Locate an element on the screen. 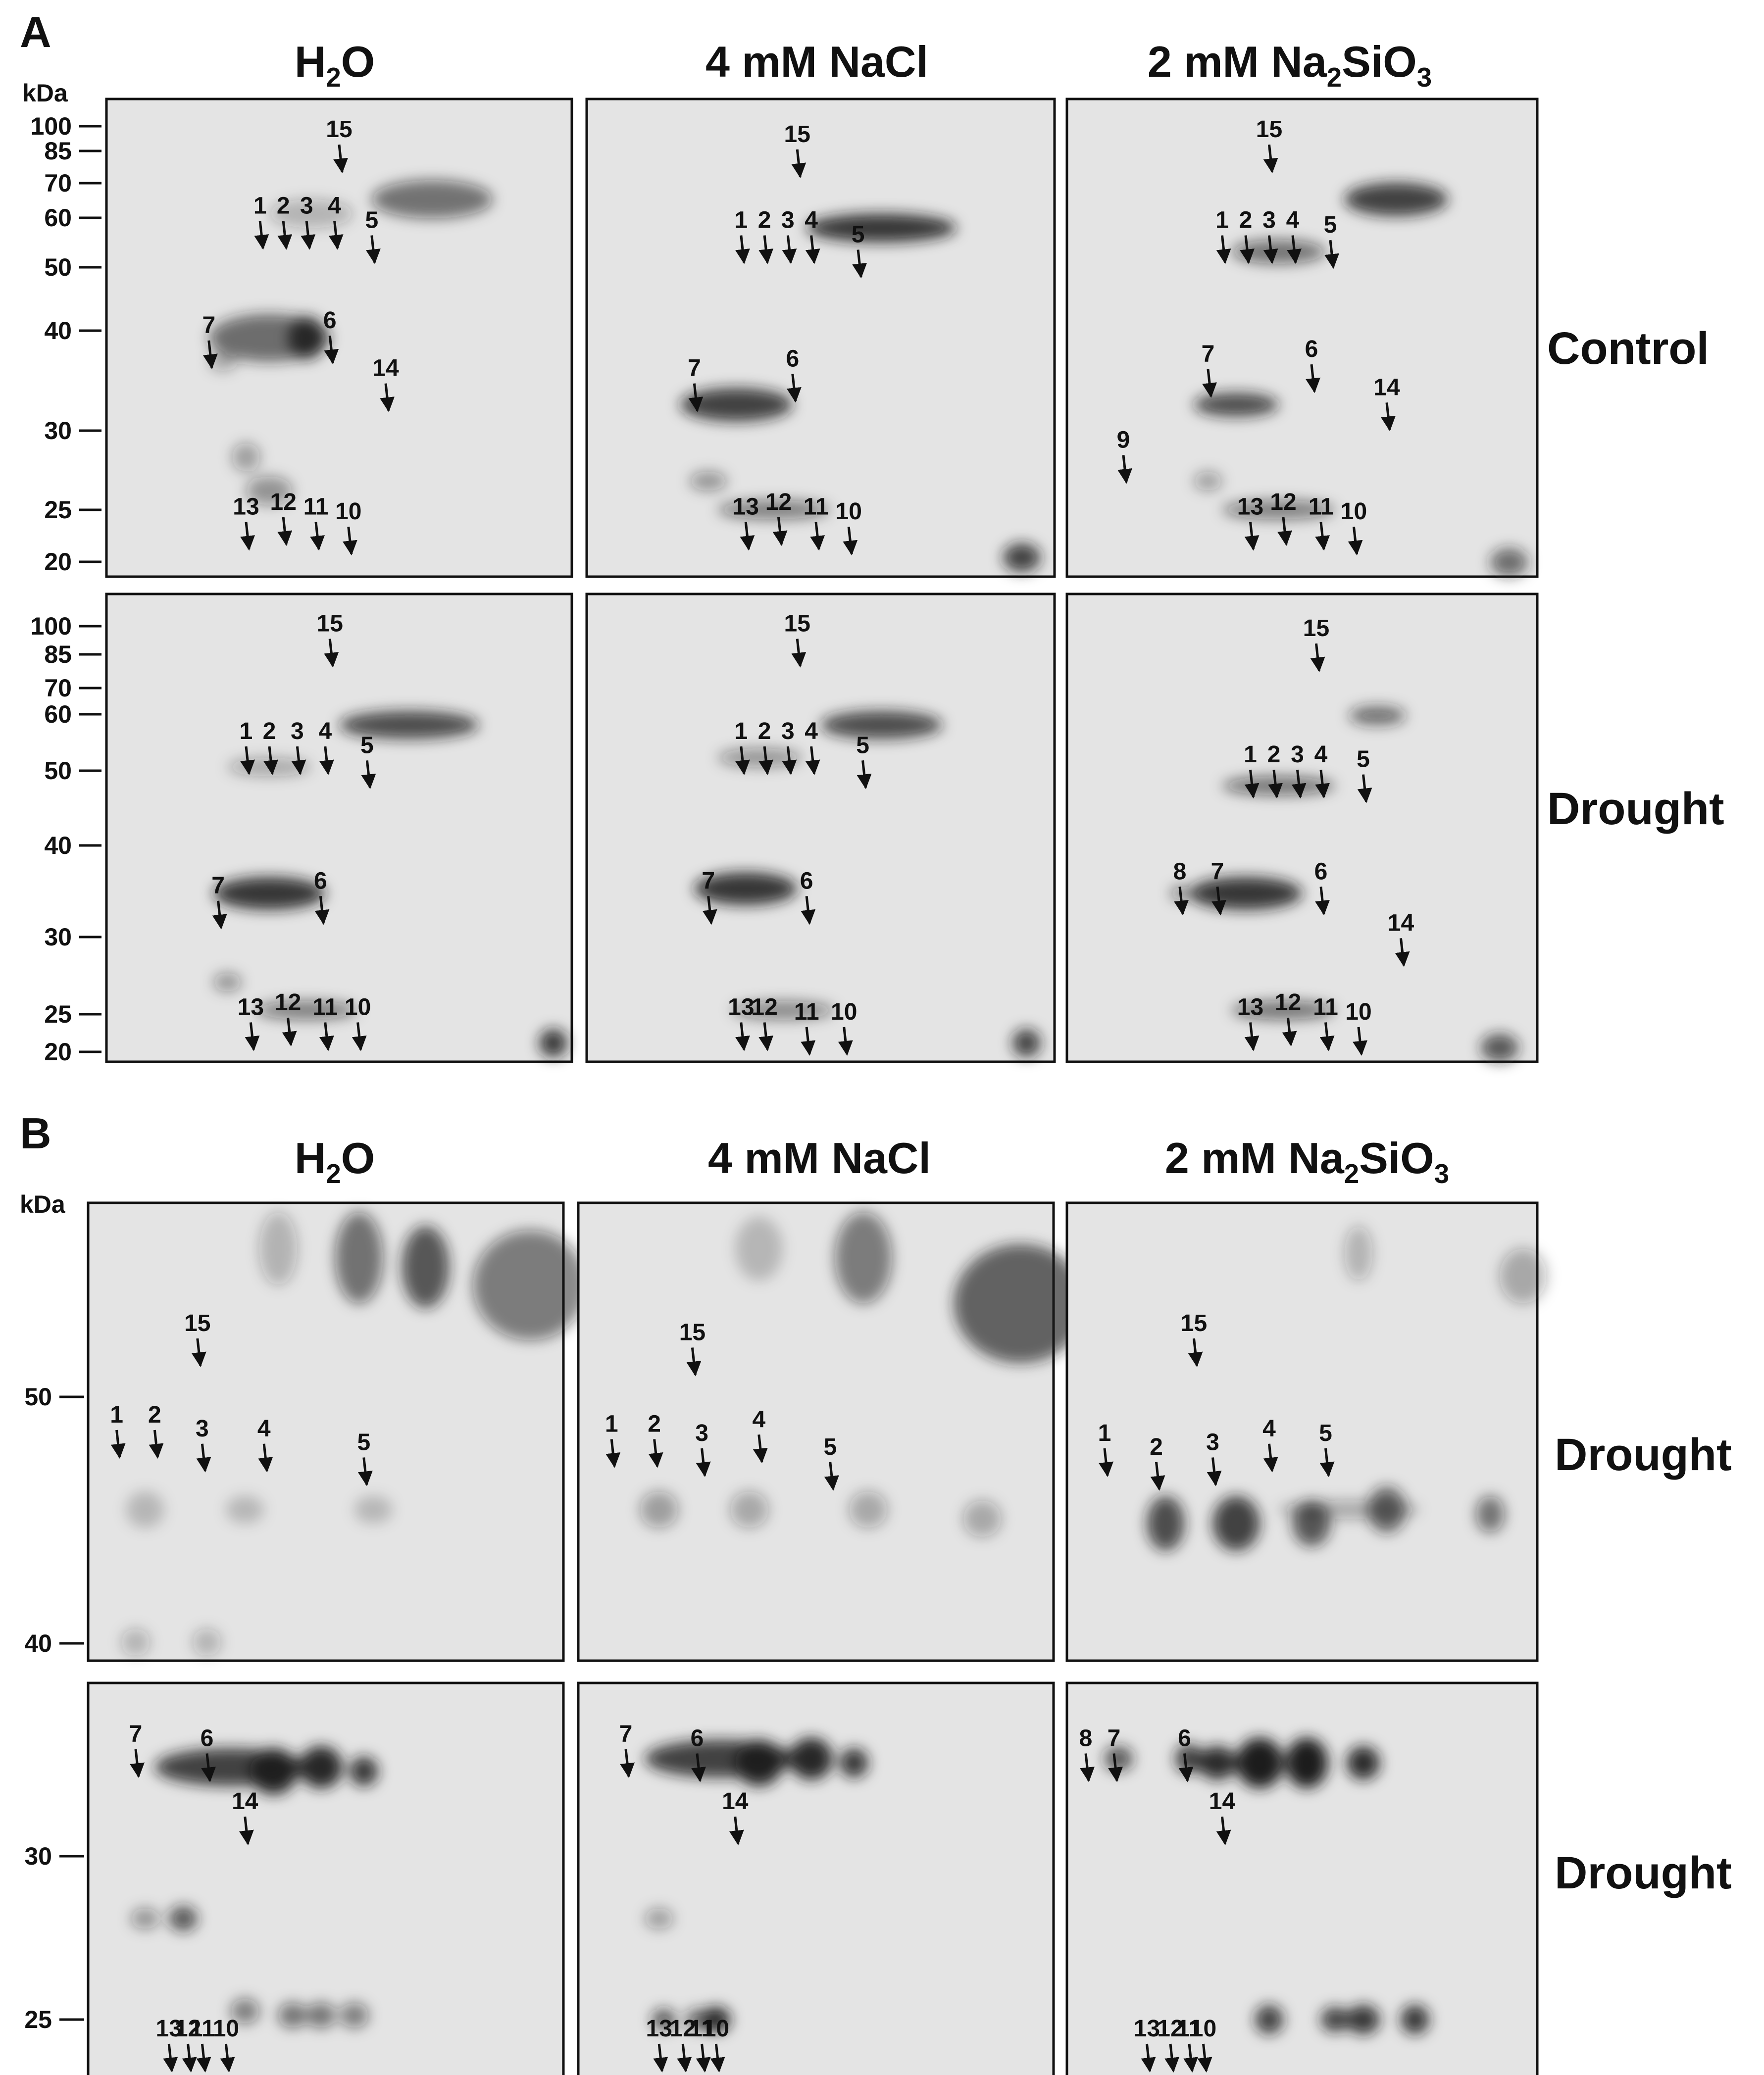 The width and height of the screenshot is (1764, 2075). spot-number: 14 is located at coordinates (1222, 1801).